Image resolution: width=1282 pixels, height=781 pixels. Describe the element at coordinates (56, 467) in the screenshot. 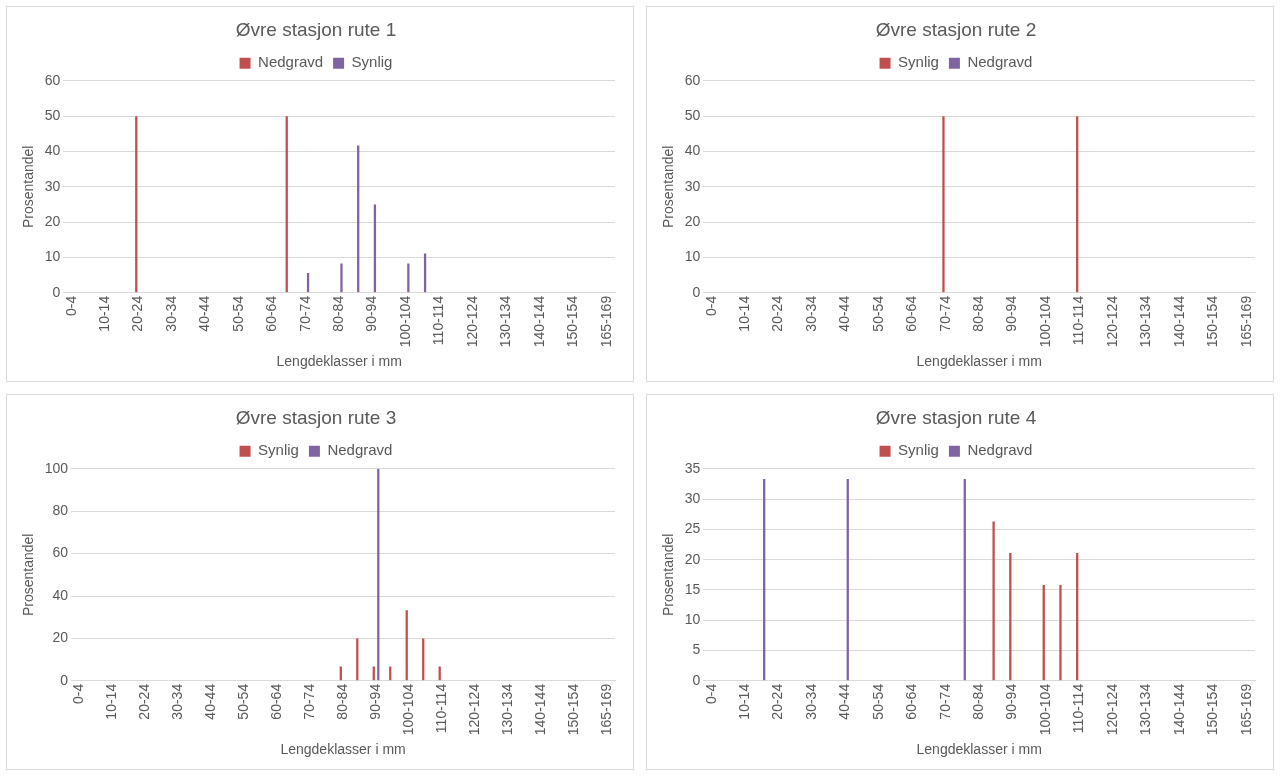

I see `y-tick-label: 100` at that location.